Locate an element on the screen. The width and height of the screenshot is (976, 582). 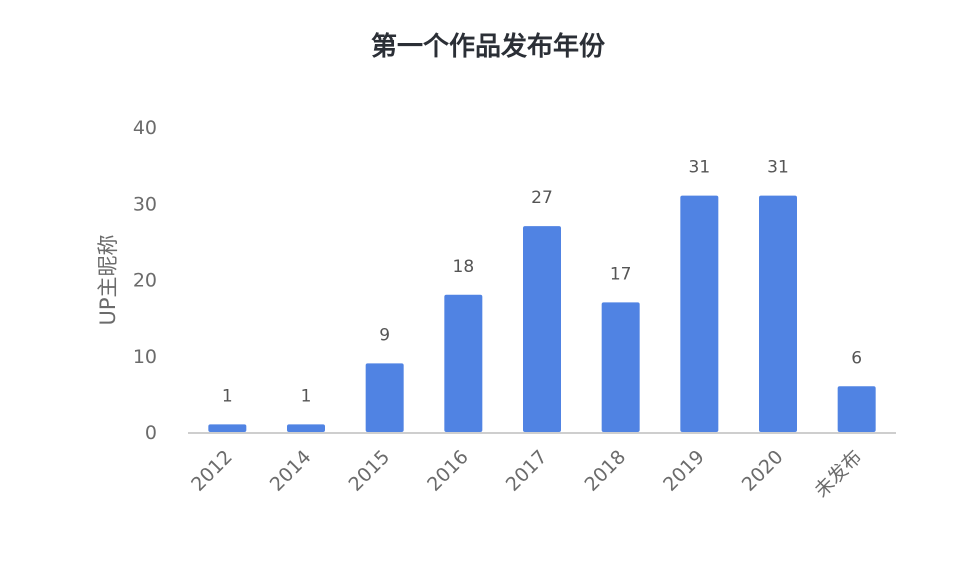
x-tick-label: 2015 is located at coordinates (369, 471).